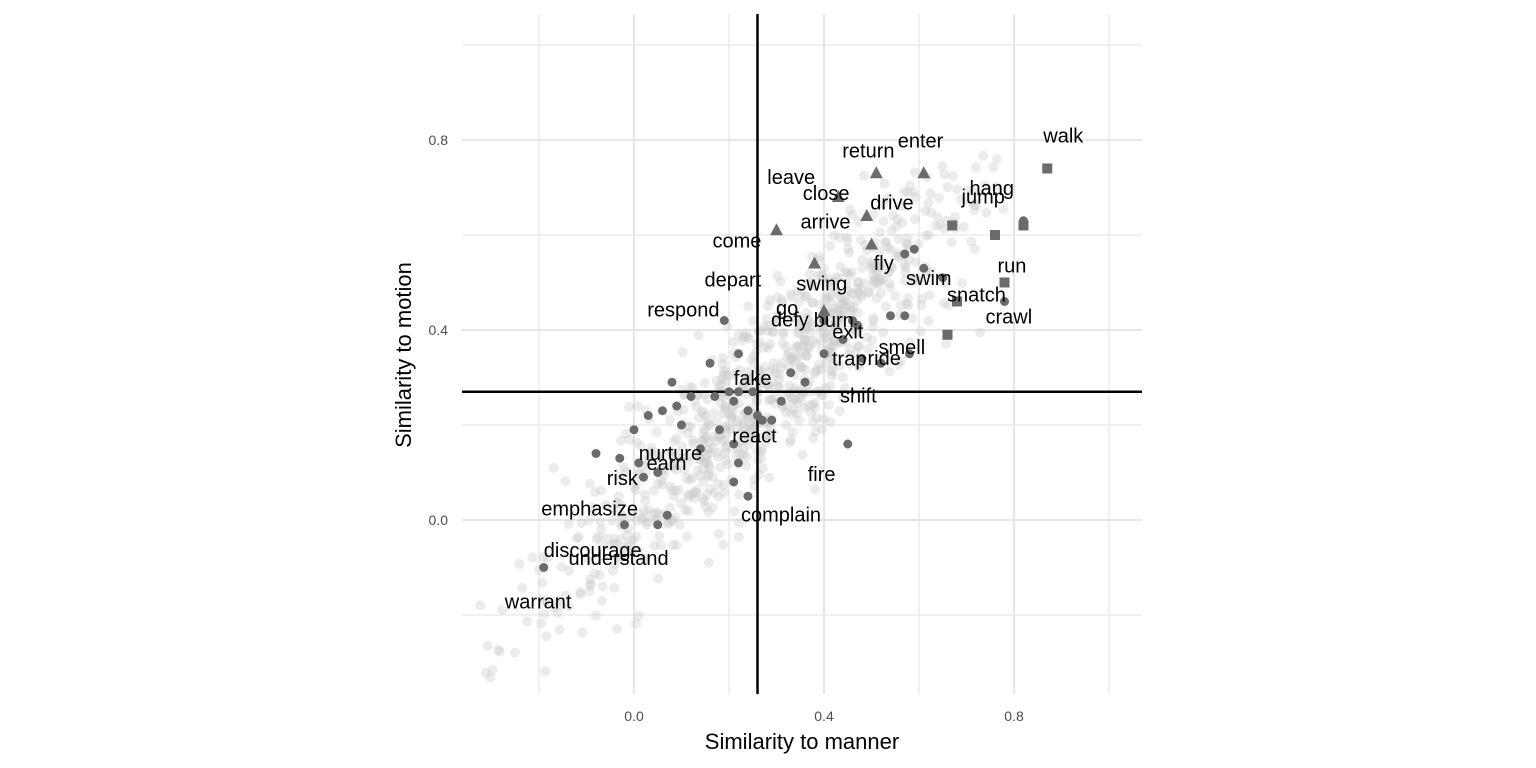 This screenshot has height=768, width=1536. What do you see at coordinates (848, 444) in the screenshot?
I see `point-fire` at bounding box center [848, 444].